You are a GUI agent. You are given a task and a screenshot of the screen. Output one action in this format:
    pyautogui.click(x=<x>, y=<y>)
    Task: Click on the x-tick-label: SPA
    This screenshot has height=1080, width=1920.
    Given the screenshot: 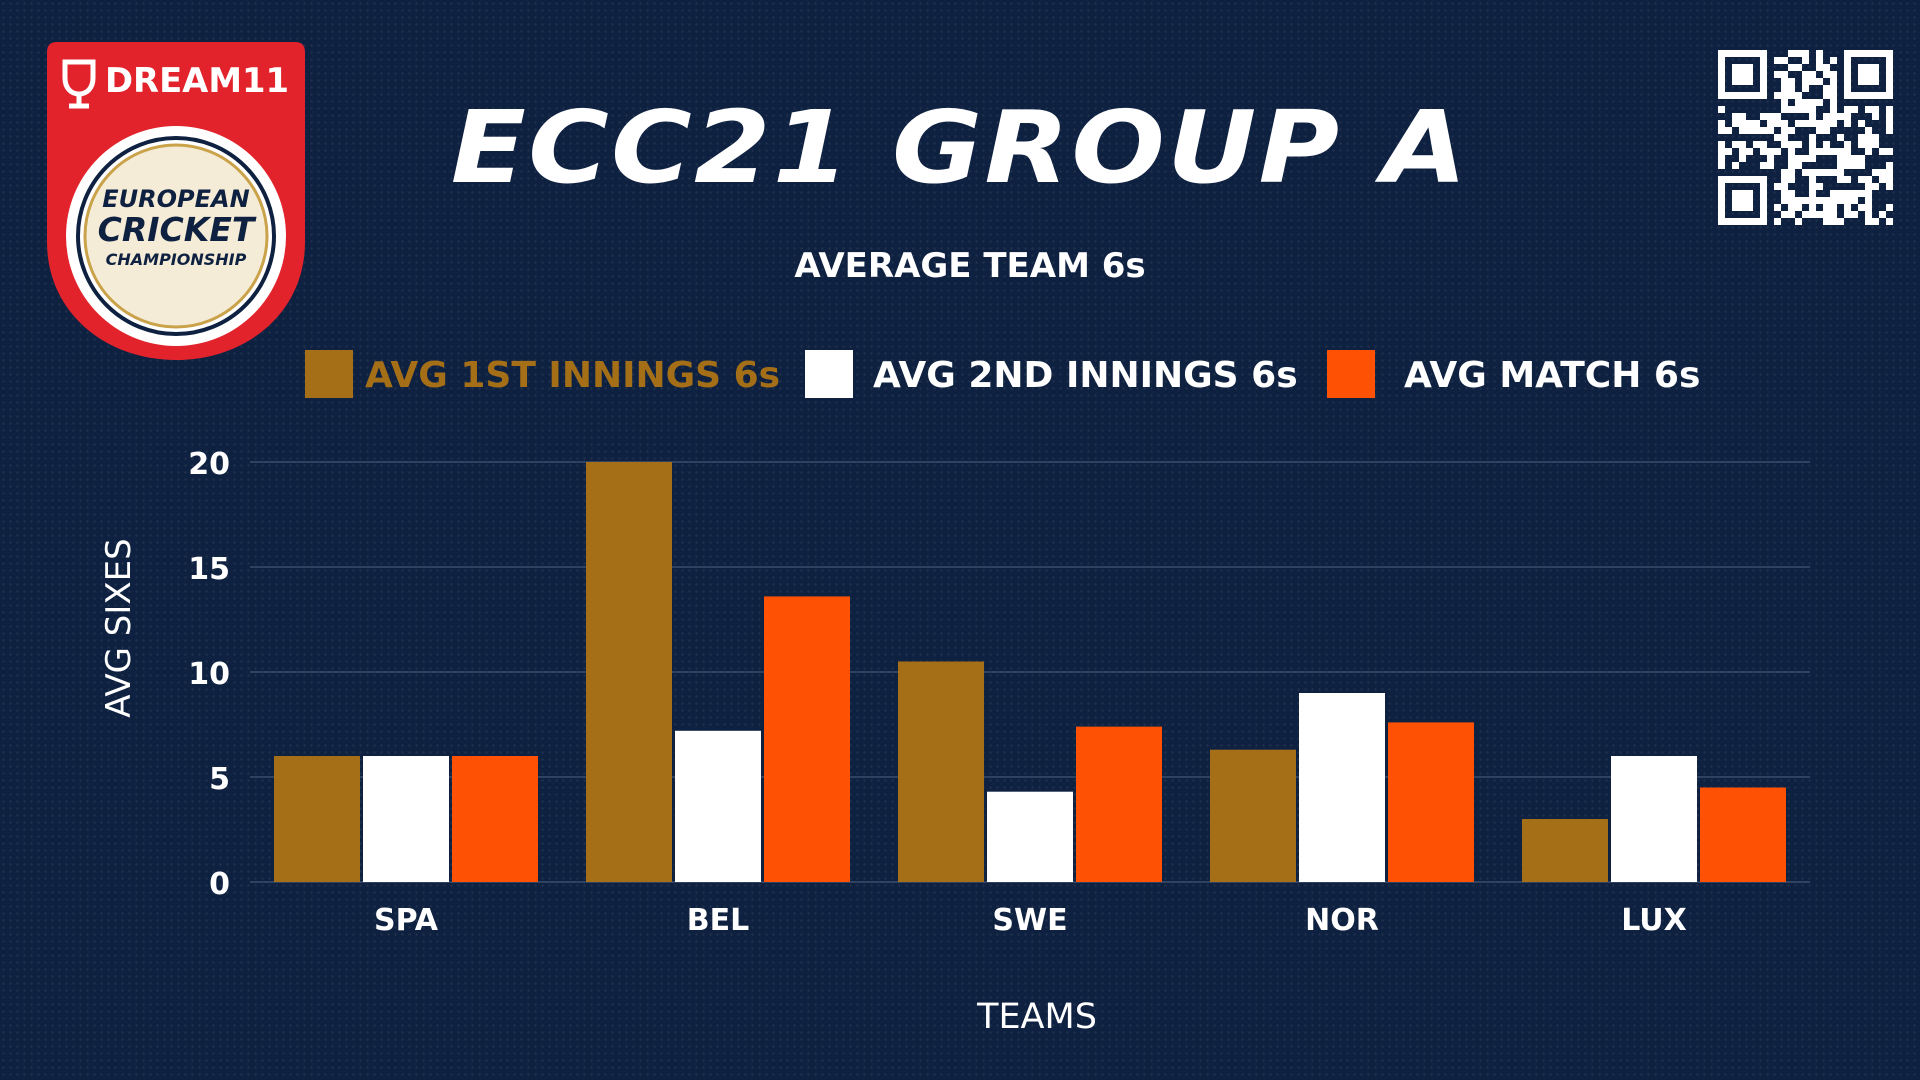 What is the action you would take?
    pyautogui.click(x=406, y=920)
    